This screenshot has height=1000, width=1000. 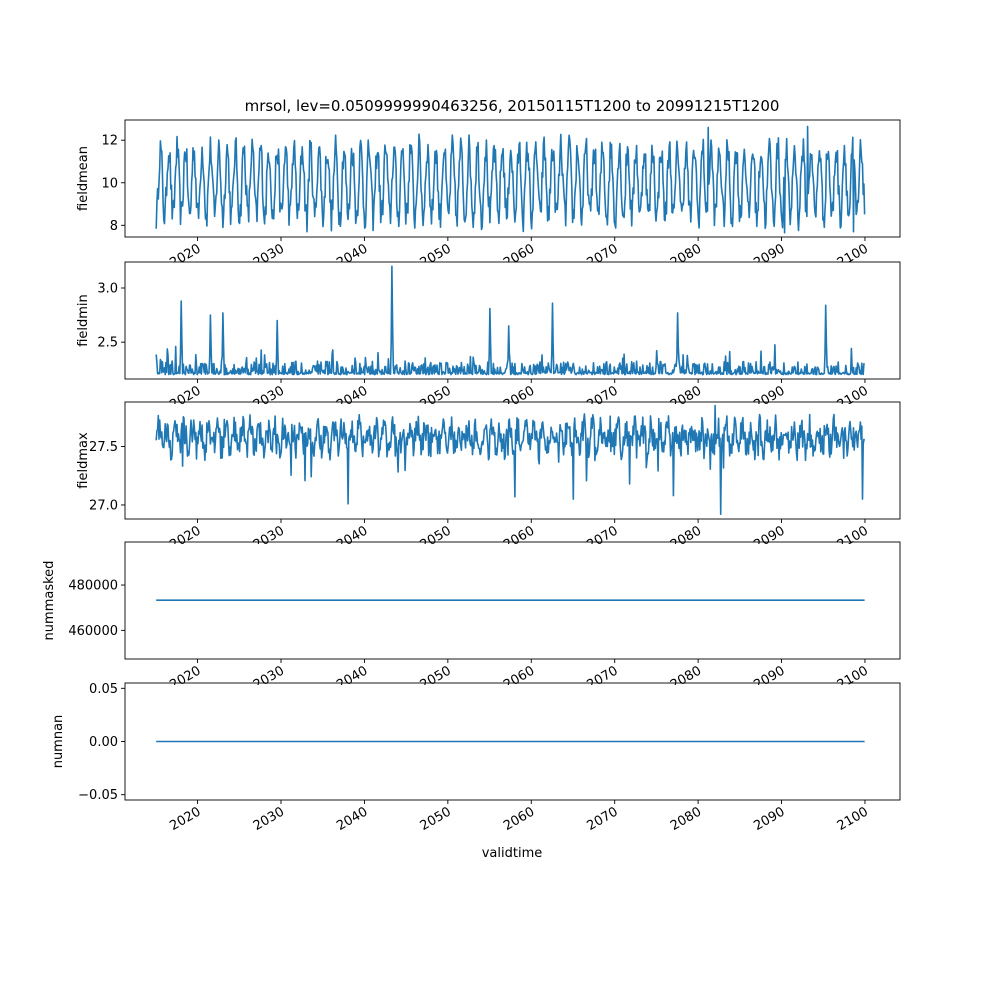 I want to click on y-tick-label: 460000, so click(x=93, y=631).